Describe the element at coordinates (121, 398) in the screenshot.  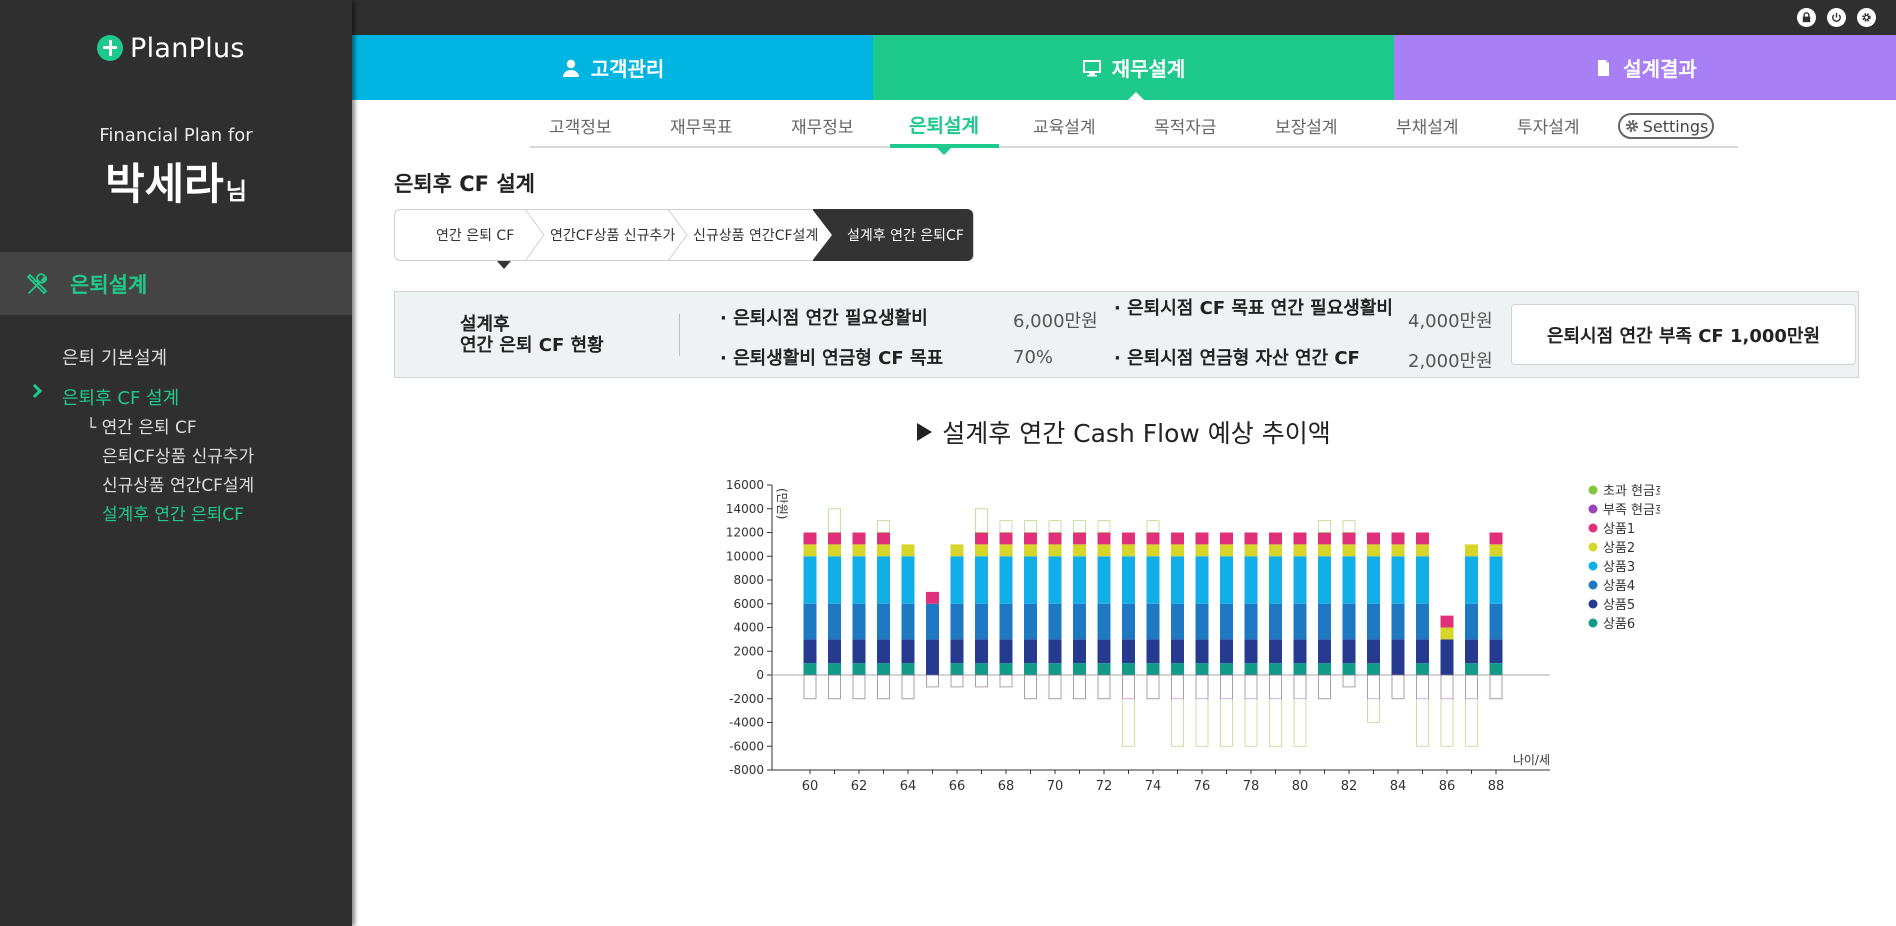
I see `menu-retirement-cf-design: 은퇴후 CF 설계` at that location.